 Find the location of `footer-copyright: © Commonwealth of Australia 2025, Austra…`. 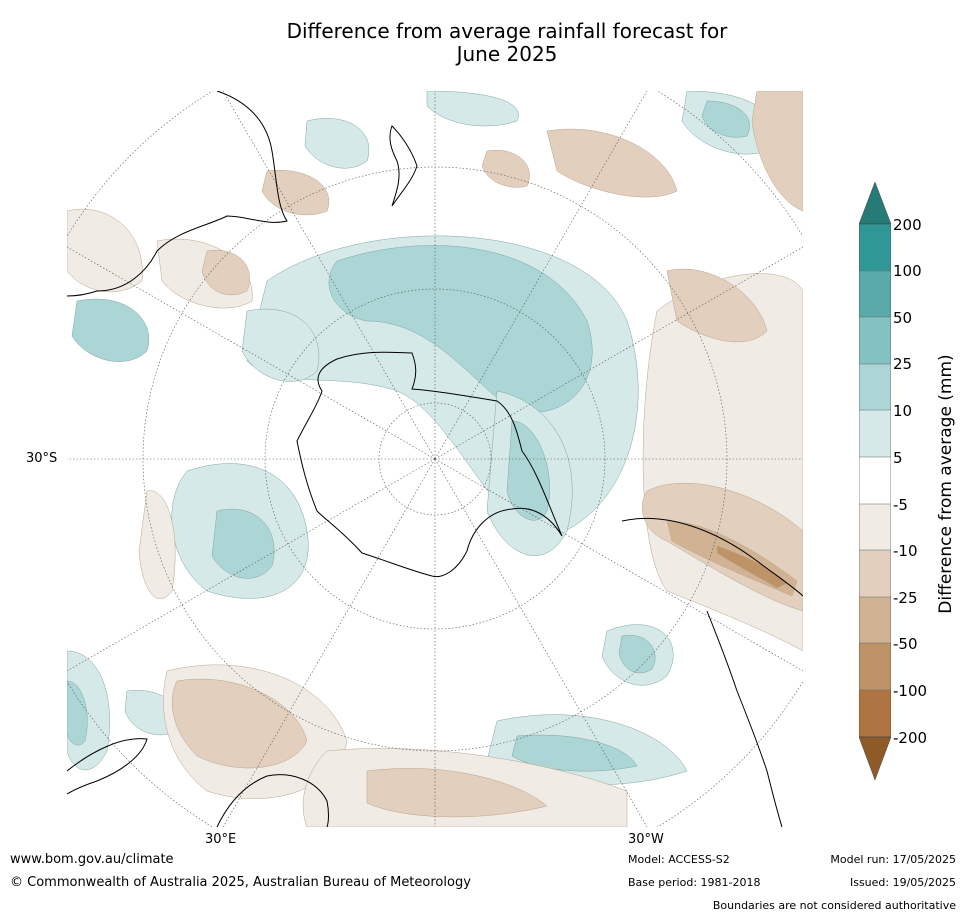

footer-copyright: © Commonwealth of Australia 2025, Austra… is located at coordinates (240, 882).